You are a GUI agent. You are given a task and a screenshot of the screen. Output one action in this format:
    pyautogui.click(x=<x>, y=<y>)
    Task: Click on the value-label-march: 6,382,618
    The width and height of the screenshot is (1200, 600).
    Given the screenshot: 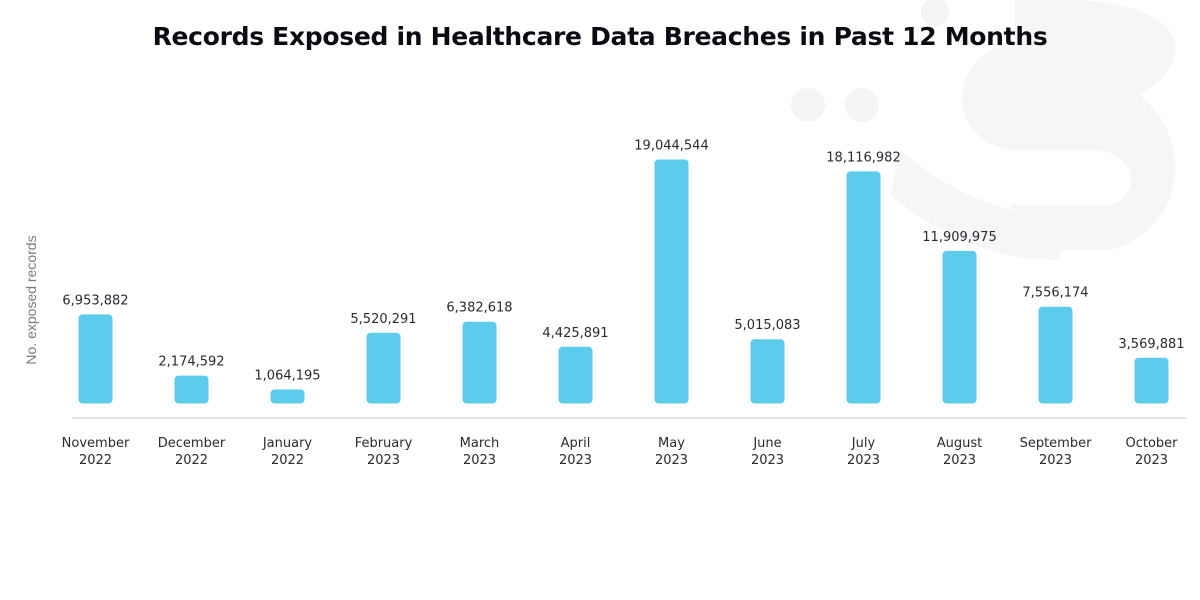 What is the action you would take?
    pyautogui.click(x=479, y=308)
    